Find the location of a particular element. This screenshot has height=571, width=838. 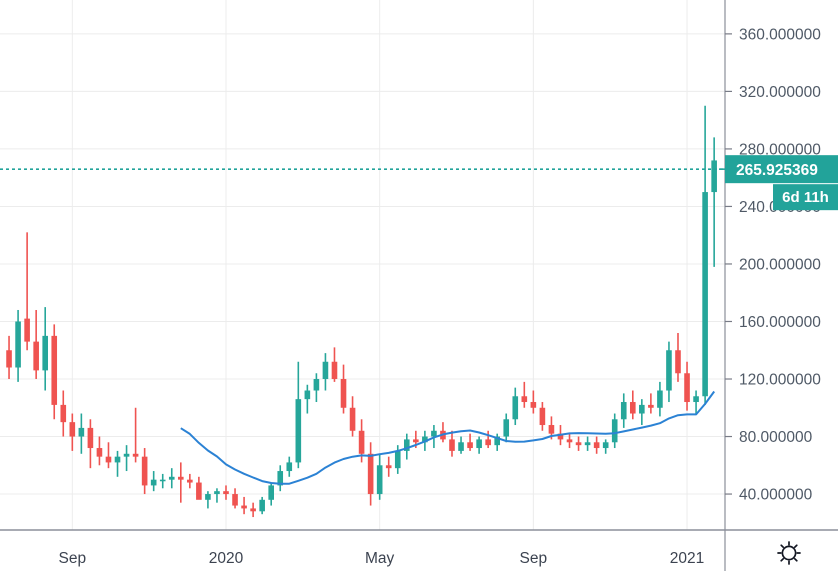

price-axis-label: 320.000000 is located at coordinates (780, 92).